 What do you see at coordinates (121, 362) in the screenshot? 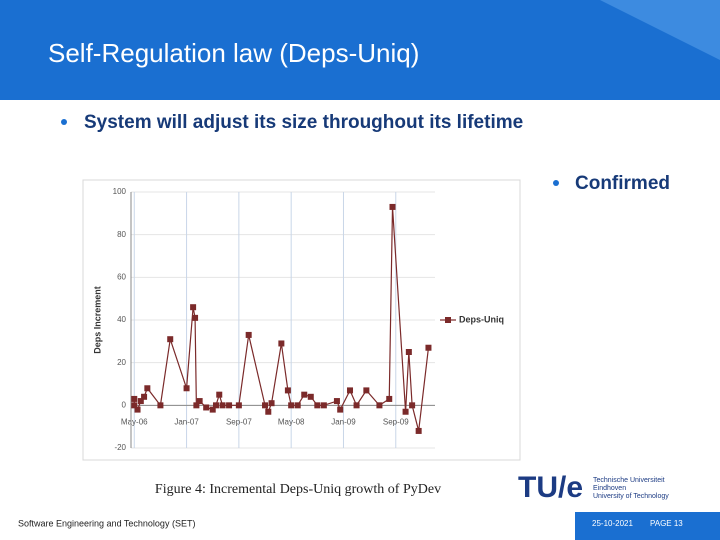
I see `y-tick-label: 20` at bounding box center [121, 362].